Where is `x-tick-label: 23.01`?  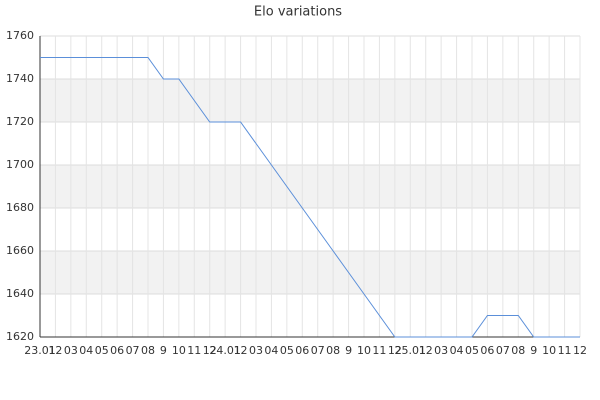
x-tick-label: 23.01 is located at coordinates (40, 350).